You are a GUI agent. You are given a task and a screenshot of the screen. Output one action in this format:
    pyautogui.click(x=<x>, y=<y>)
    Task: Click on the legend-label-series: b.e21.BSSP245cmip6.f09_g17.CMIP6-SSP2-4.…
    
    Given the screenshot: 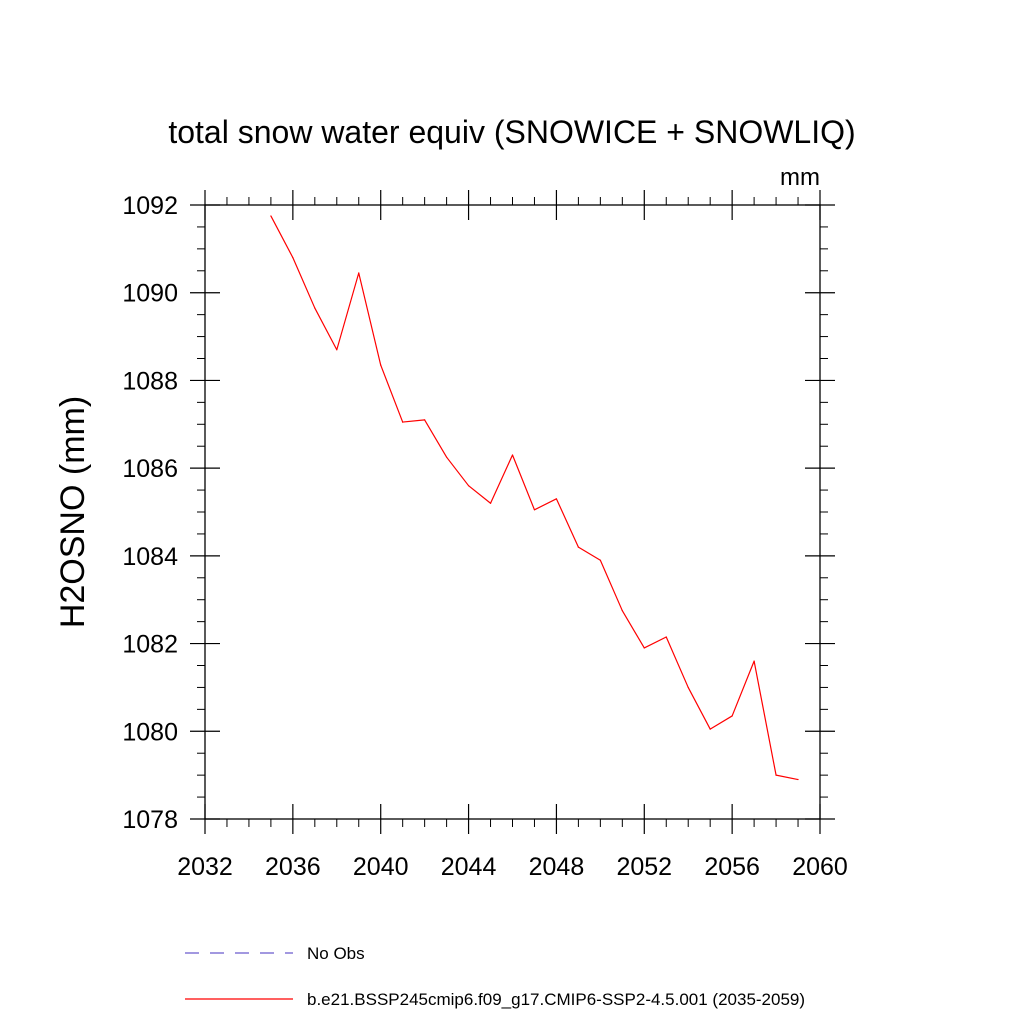 What is the action you would take?
    pyautogui.click(x=556, y=999)
    